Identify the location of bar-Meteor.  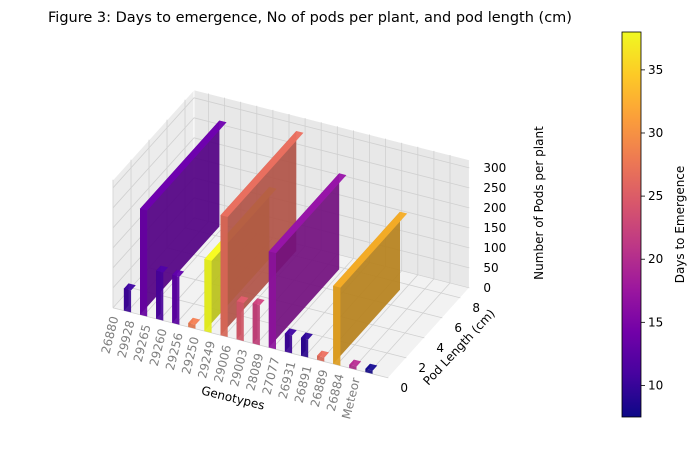
(371, 368).